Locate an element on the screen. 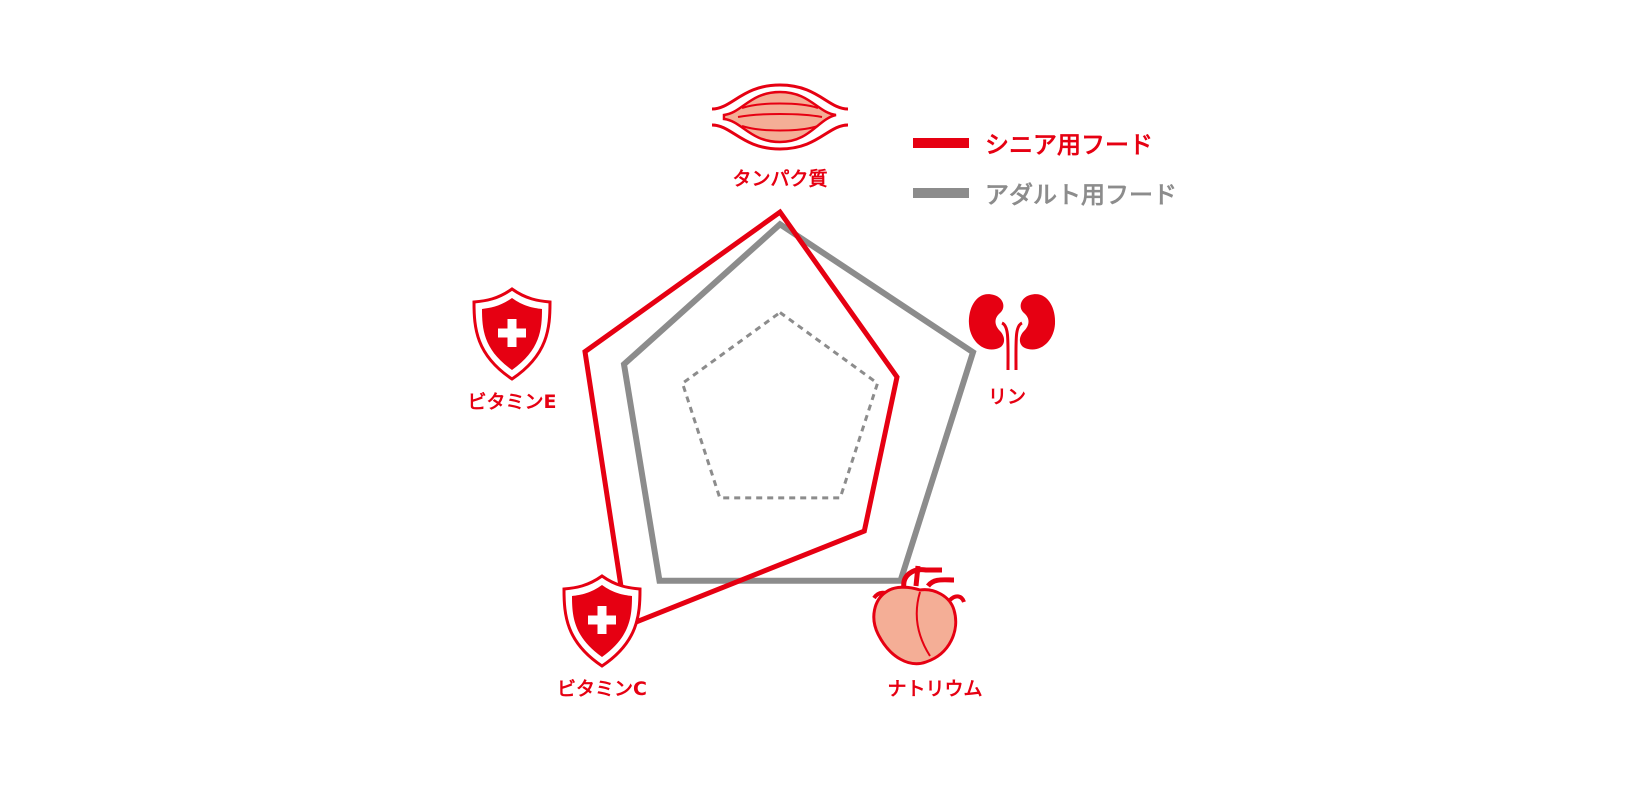  series-polygon-senior is located at coordinates (741, 419).